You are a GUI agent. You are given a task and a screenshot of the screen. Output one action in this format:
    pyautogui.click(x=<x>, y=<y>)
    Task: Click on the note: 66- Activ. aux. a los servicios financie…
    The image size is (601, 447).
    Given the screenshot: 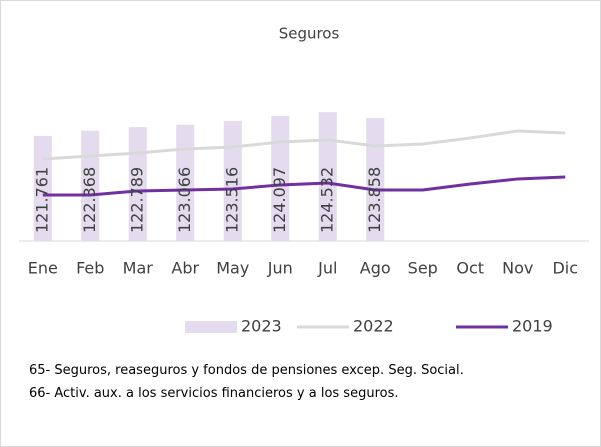 What is the action you would take?
    pyautogui.click(x=214, y=393)
    